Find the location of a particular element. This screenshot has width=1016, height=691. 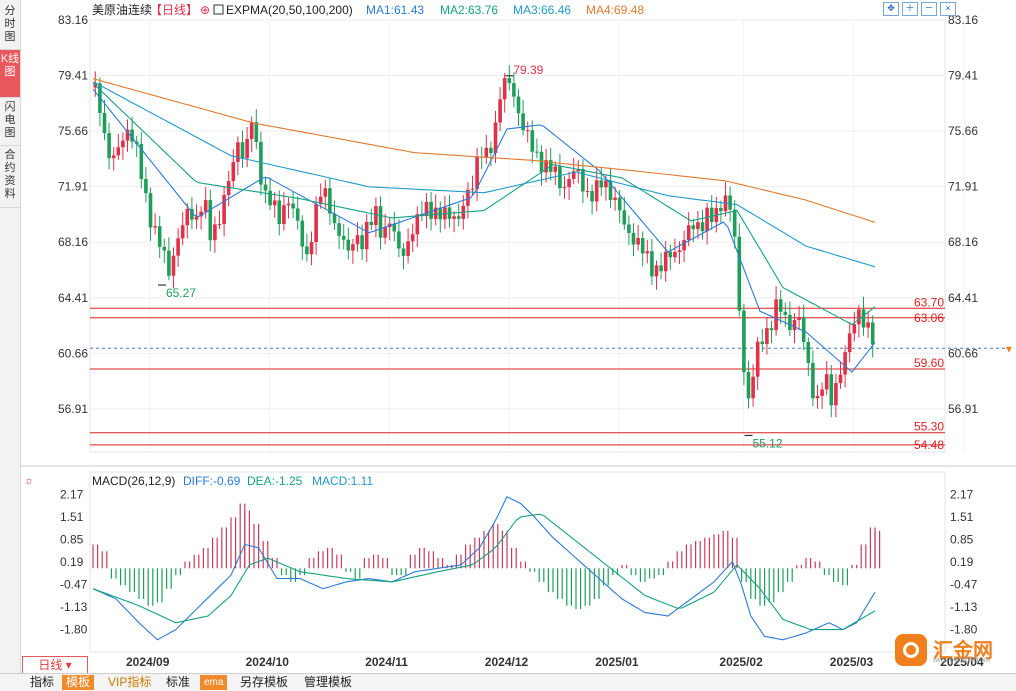

tab-contract-info: 合约资料 is located at coordinates (10, 177).